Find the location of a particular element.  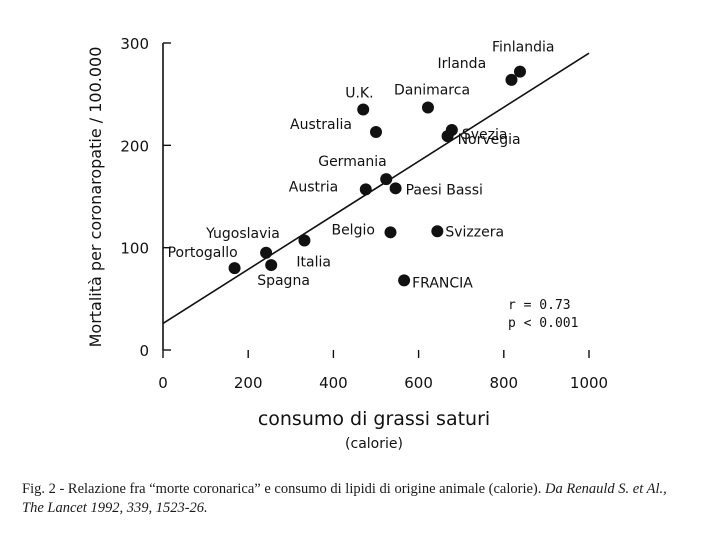

x-tick-label: 400 is located at coordinates (333, 383).